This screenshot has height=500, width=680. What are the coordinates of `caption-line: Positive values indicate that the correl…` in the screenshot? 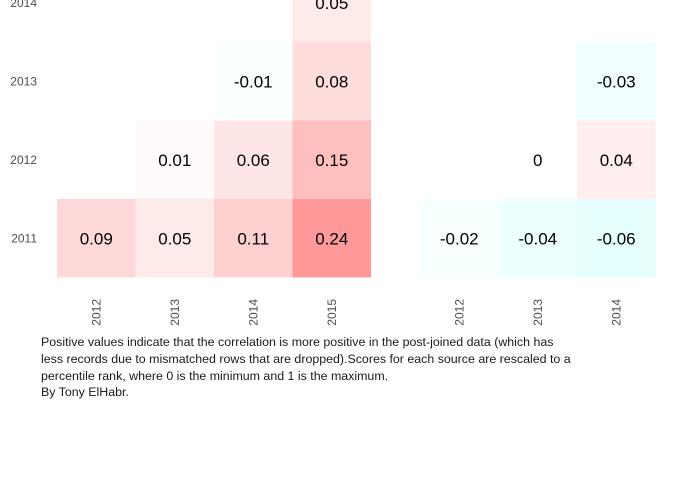 It's located at (297, 342).